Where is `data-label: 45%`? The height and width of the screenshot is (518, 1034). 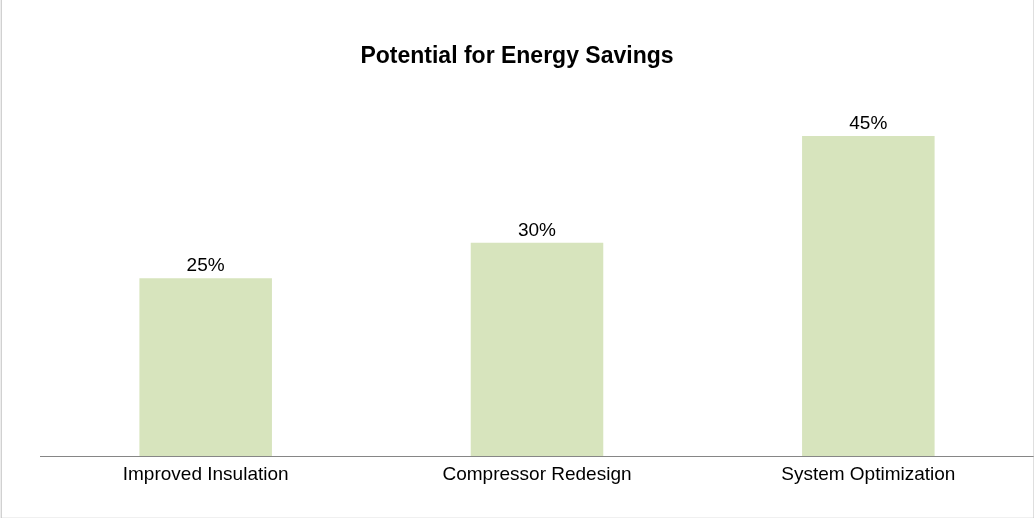
data-label: 45% is located at coordinates (868, 123).